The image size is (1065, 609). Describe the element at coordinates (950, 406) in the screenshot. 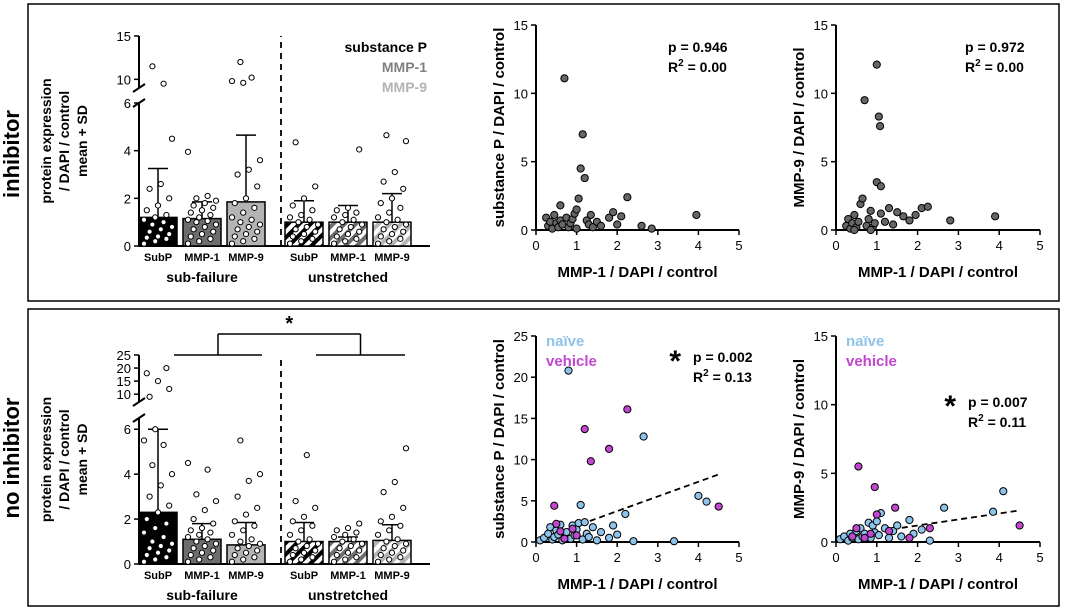

I see `noinhib-mmp9-significance-star: *` at that location.